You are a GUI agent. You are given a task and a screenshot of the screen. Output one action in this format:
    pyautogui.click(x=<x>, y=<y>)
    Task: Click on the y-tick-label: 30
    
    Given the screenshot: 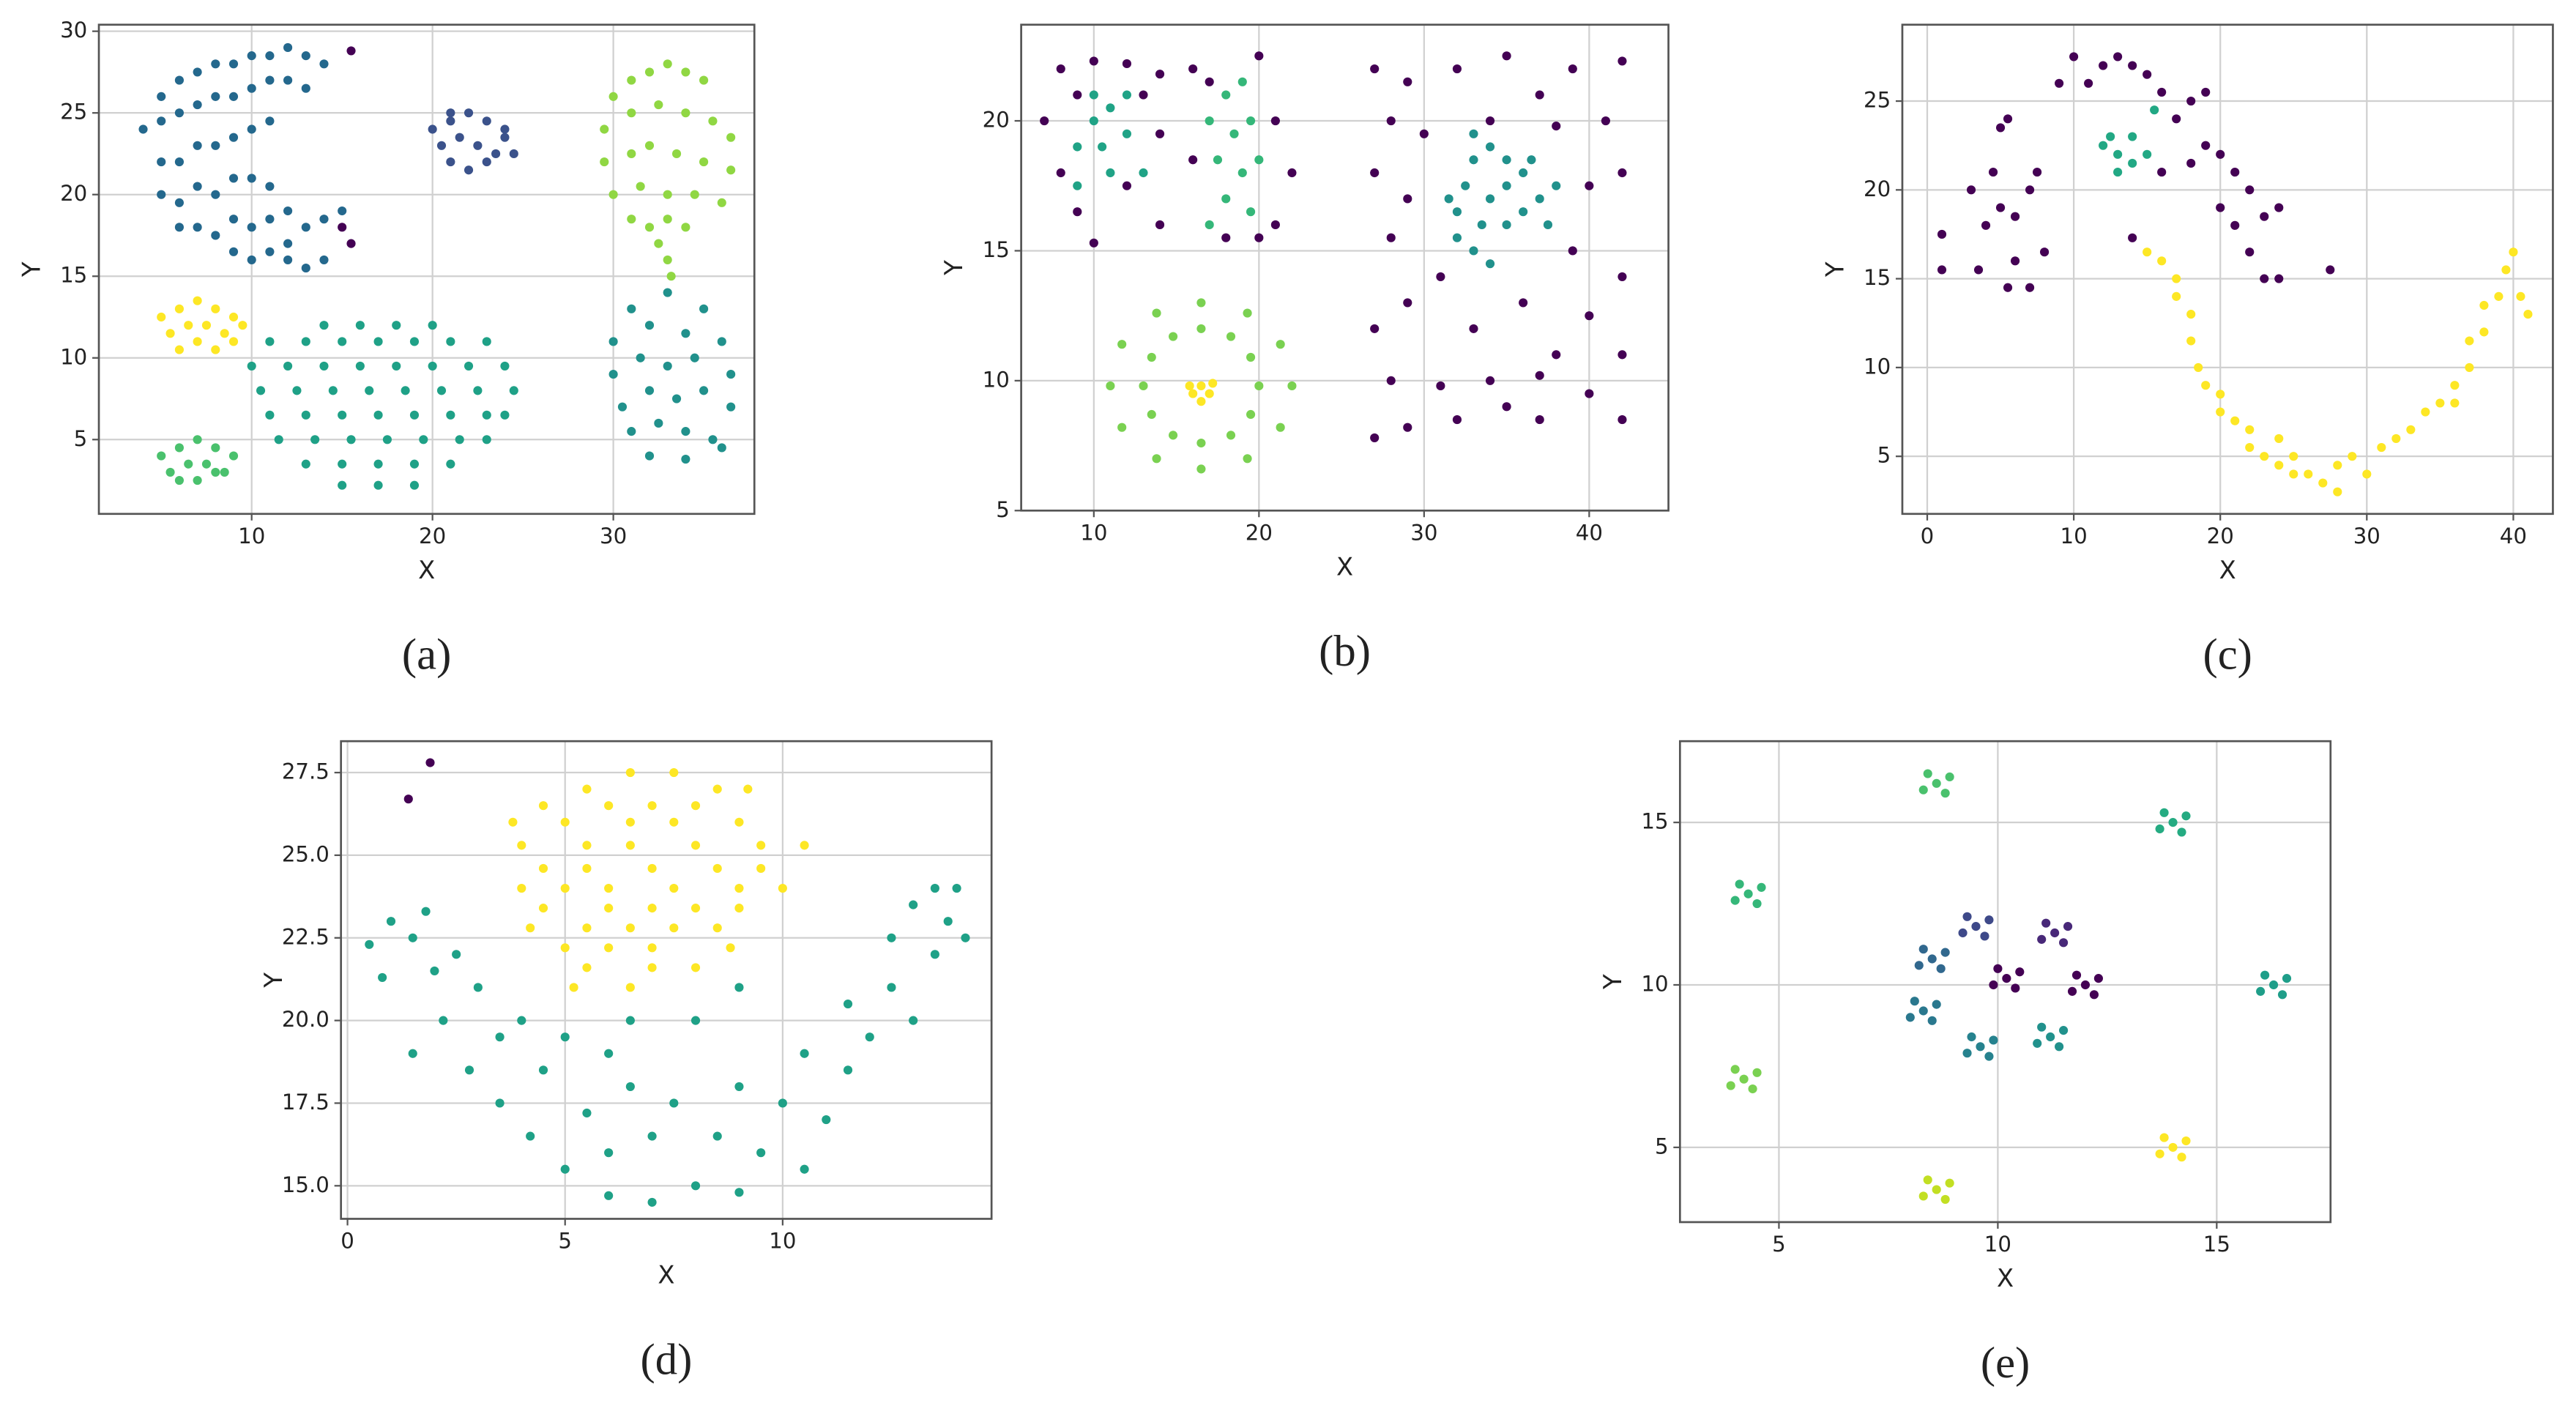 What is the action you would take?
    pyautogui.click(x=73, y=30)
    